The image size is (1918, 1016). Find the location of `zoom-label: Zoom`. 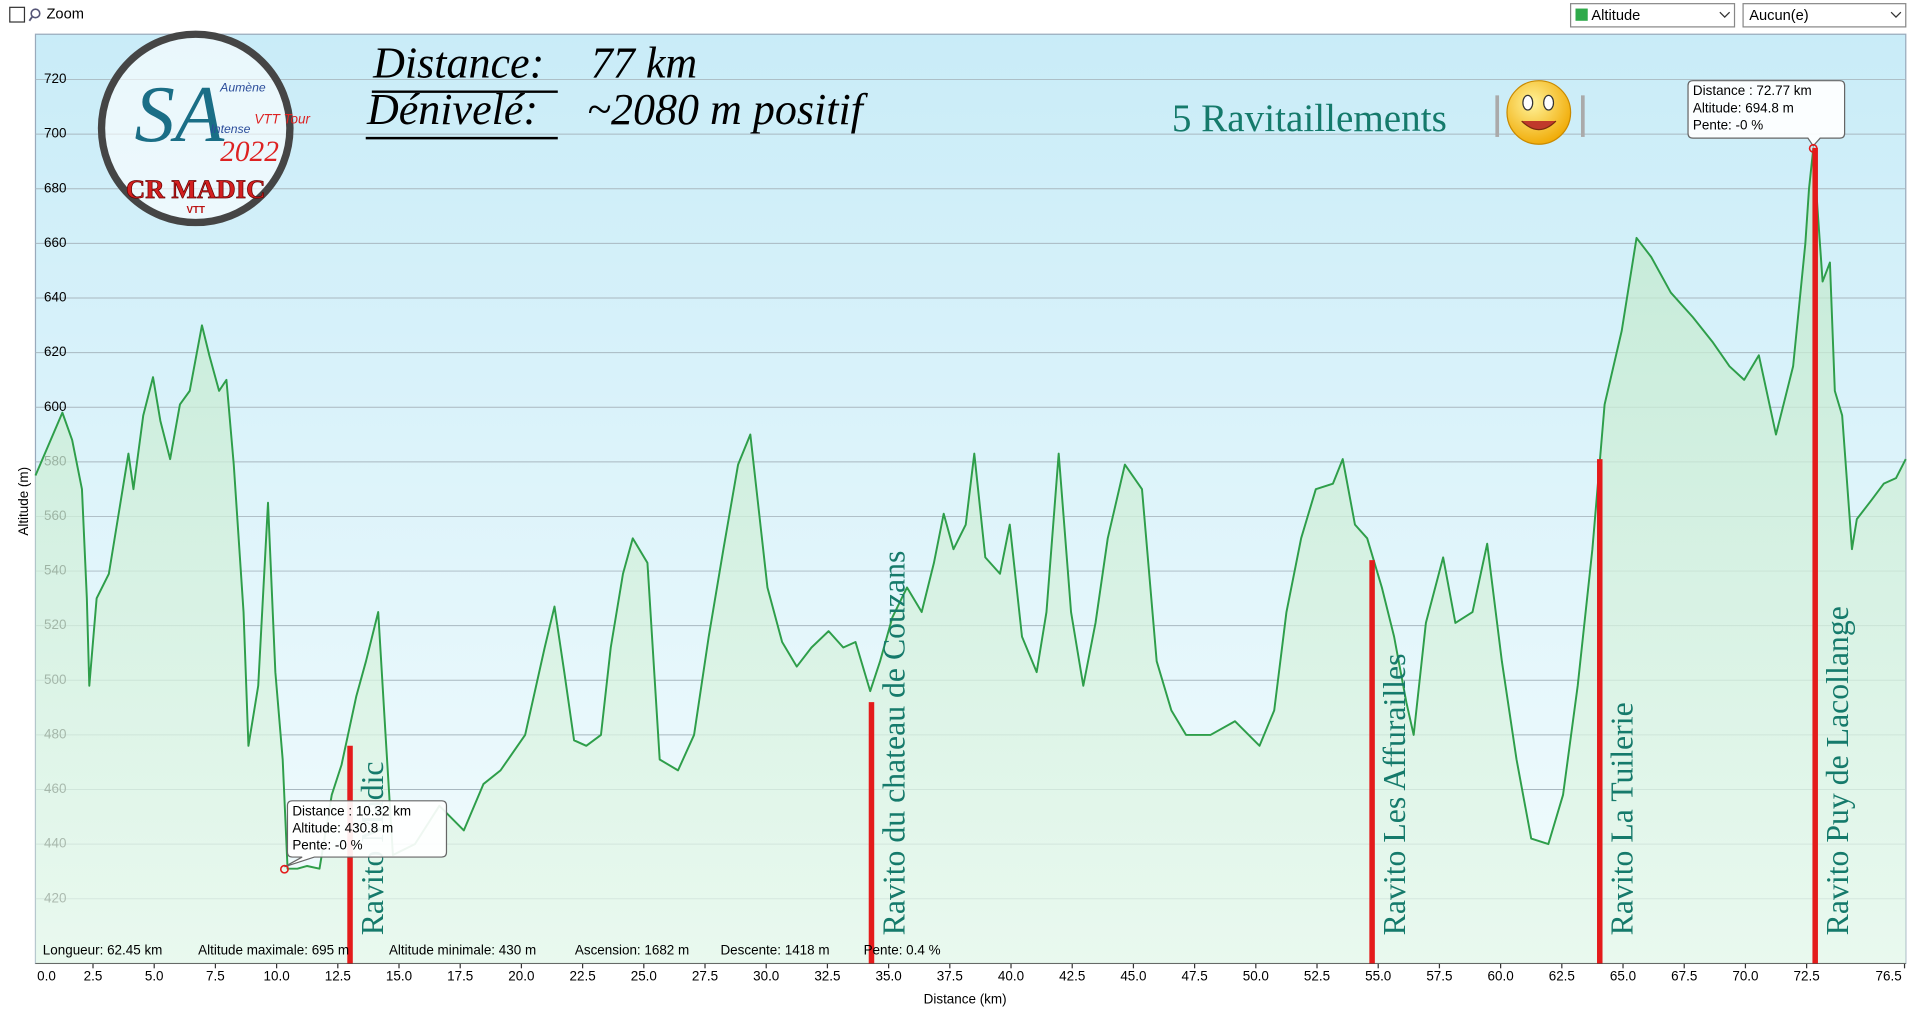

zoom-label: Zoom is located at coordinates (64, 15).